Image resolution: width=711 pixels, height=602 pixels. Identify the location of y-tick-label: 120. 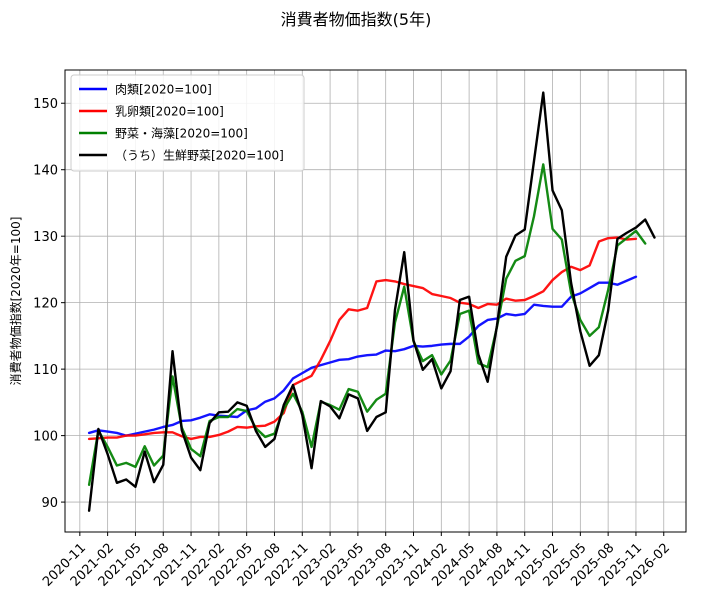
(45, 304).